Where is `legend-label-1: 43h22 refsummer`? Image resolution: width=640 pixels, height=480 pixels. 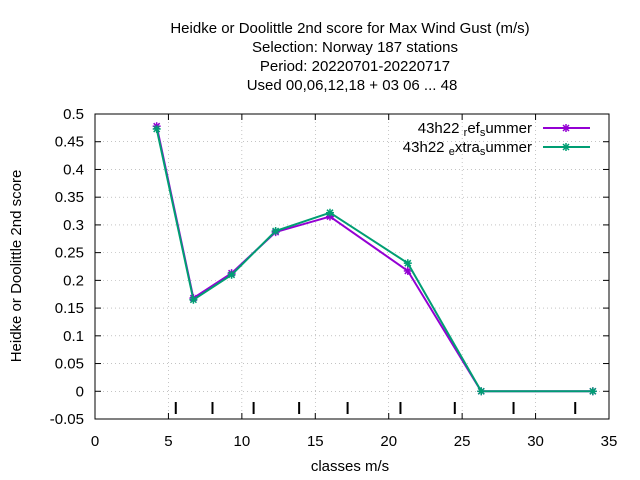
legend-label-1: 43h22 refsummer is located at coordinates (475, 129).